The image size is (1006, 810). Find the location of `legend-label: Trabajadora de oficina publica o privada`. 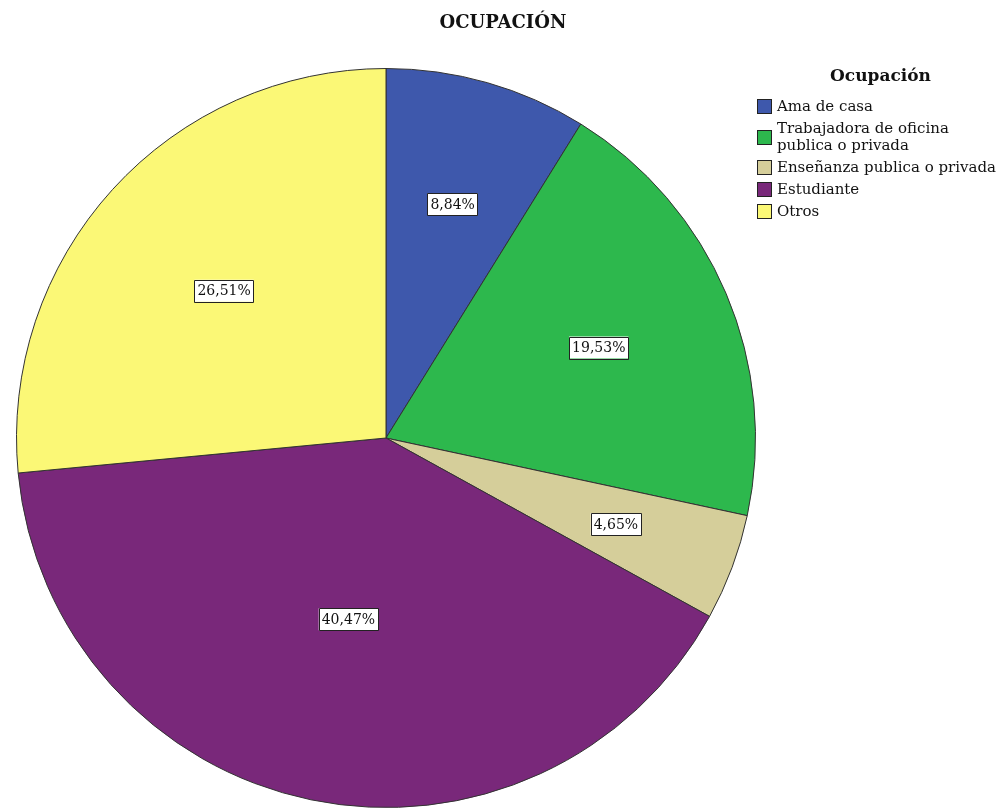

legend-label: Trabajadora de oficina publica o privada is located at coordinates (863, 136).